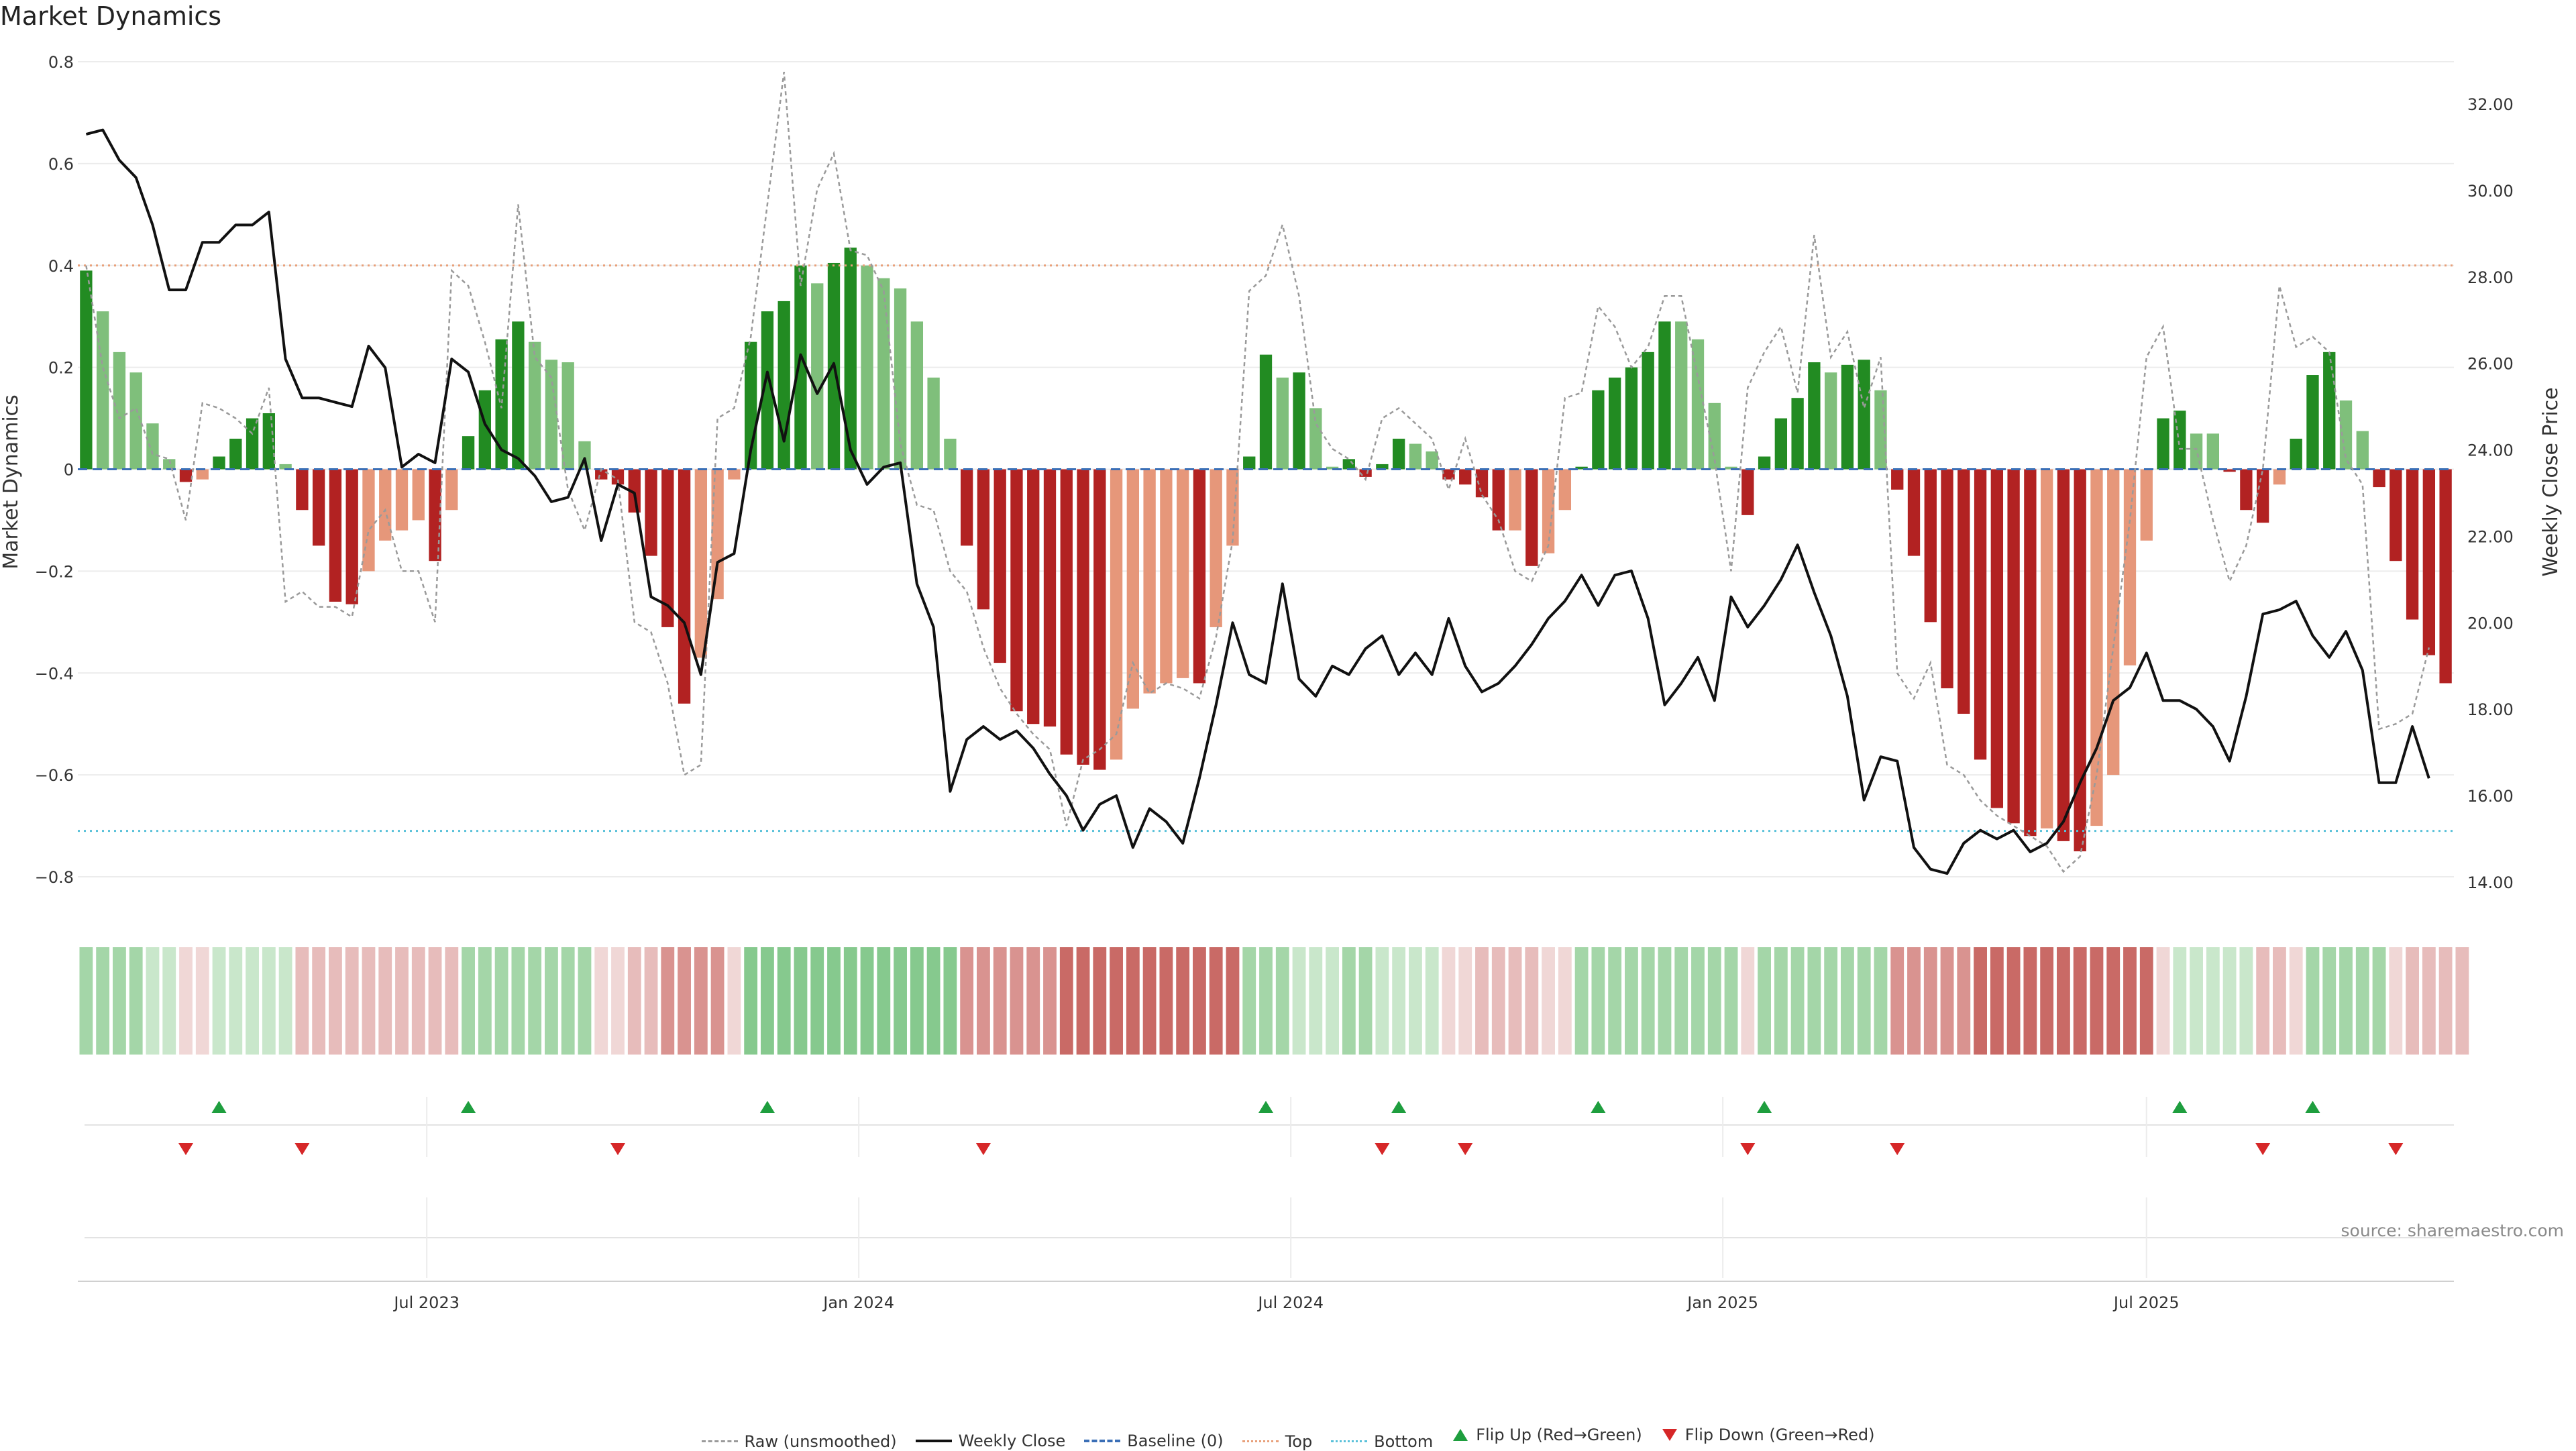 This screenshot has height=1451, width=2576. What do you see at coordinates (61, 368) in the screenshot?
I see `y-tick-label: 0.2` at bounding box center [61, 368].